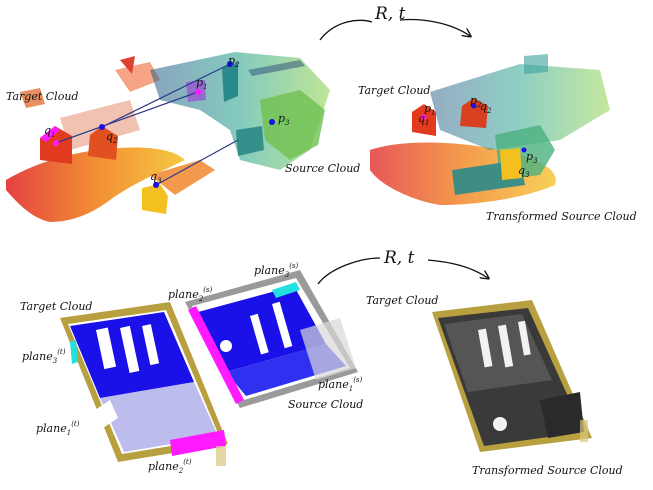 This screenshot has height=490, width=653. Describe the element at coordinates (170, 466) in the screenshot. I see `plane-label-2-target: plane2(t)` at that location.